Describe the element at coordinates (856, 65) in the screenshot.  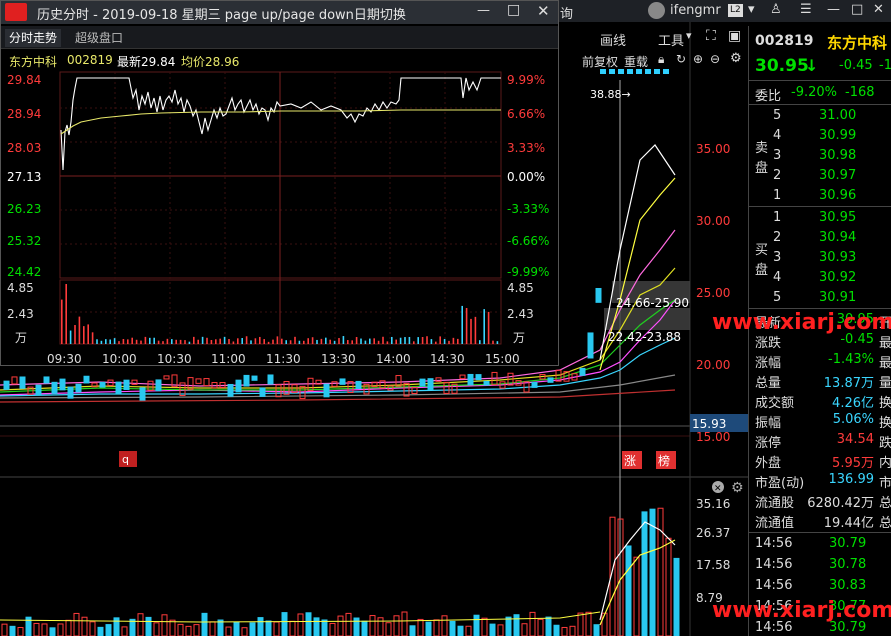
I see `quote-change: -0.45` at that location.